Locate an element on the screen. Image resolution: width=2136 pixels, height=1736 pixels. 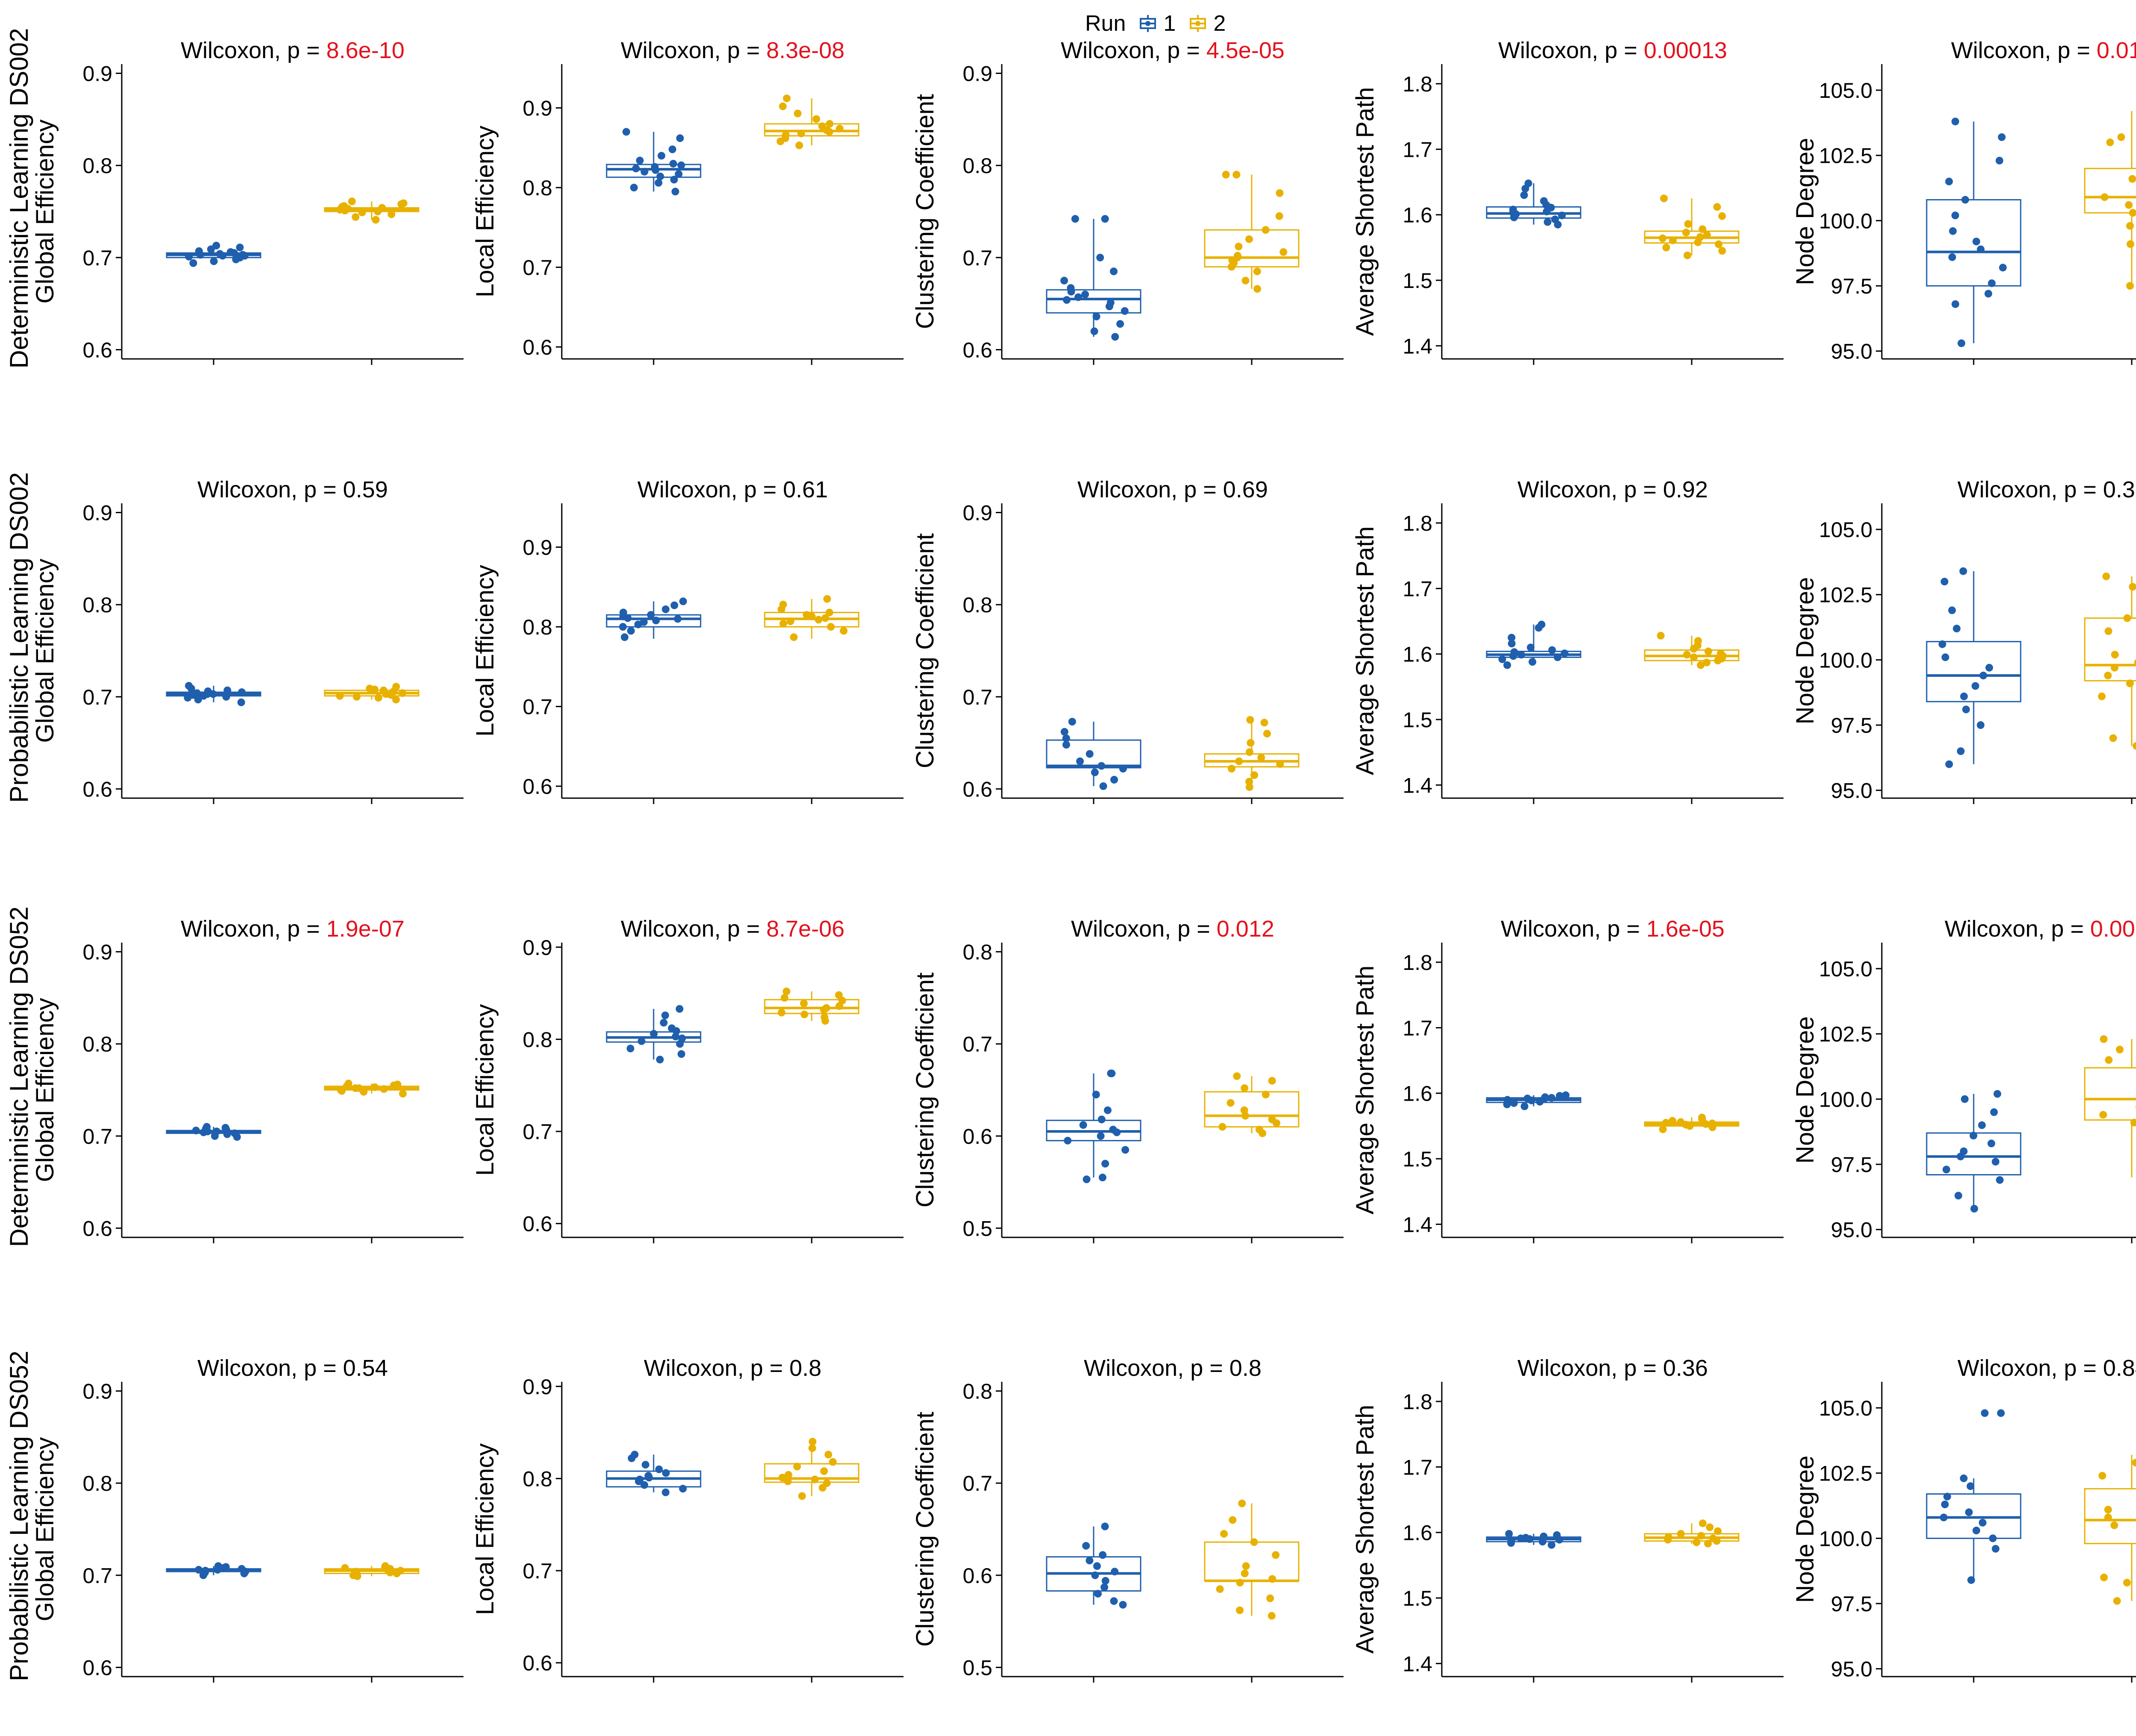
y-axis-label: Global Efficiency is located at coordinates (45, 212).